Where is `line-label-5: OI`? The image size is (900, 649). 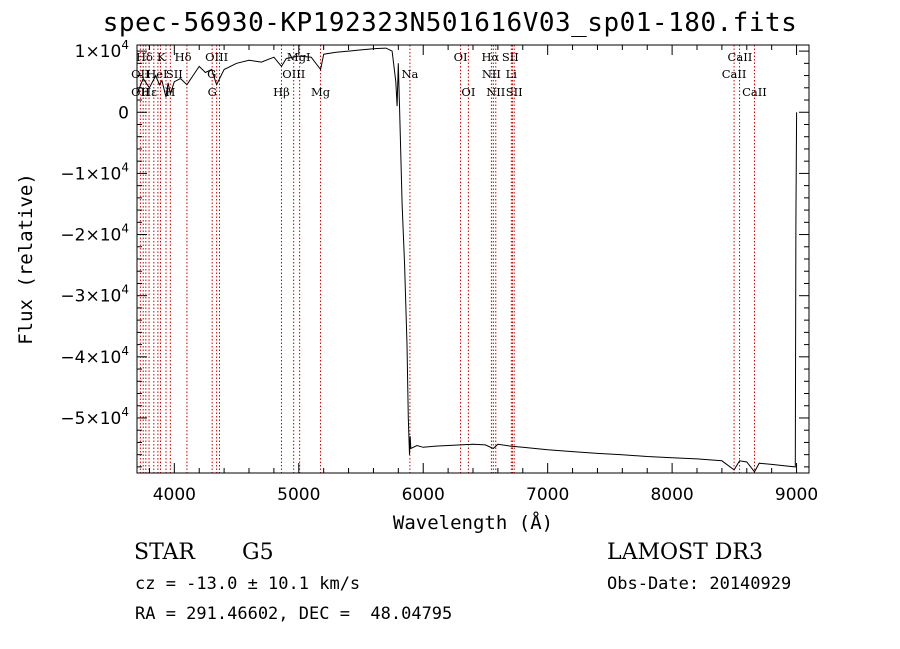
line-label-5: OI is located at coordinates (461, 57).